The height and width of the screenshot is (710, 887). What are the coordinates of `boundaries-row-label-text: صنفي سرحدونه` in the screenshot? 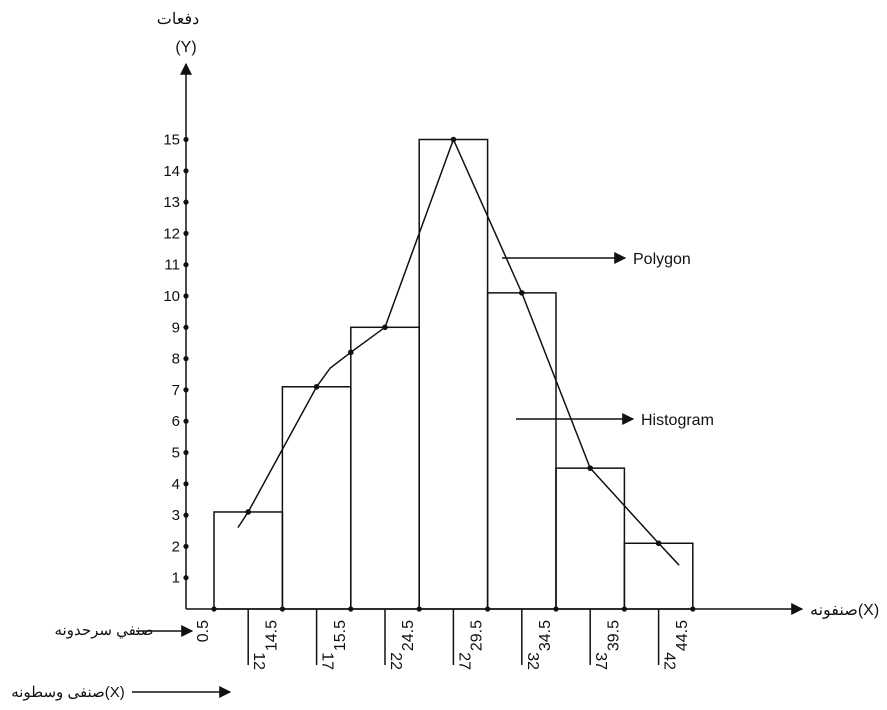 It's located at (104, 630).